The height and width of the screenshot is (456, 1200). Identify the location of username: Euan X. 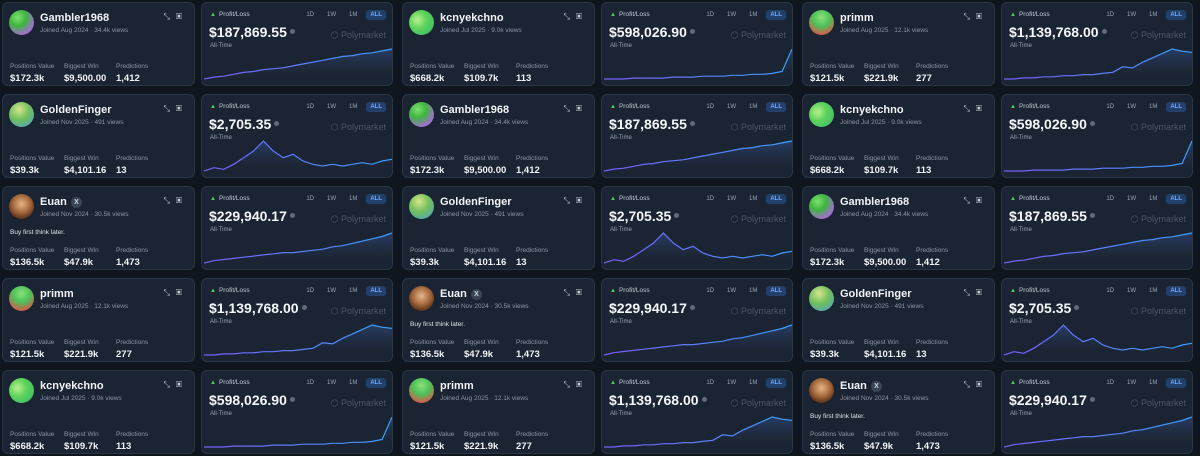
(861, 386).